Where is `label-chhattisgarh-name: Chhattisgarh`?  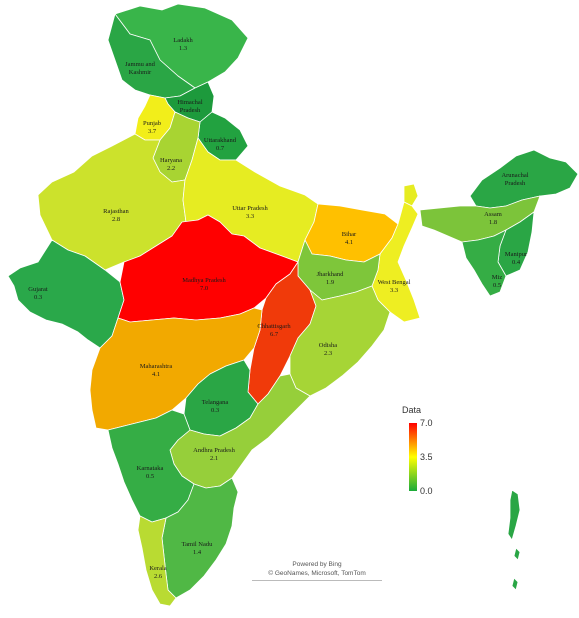 label-chhattisgarh-name: Chhattisgarh is located at coordinates (274, 326).